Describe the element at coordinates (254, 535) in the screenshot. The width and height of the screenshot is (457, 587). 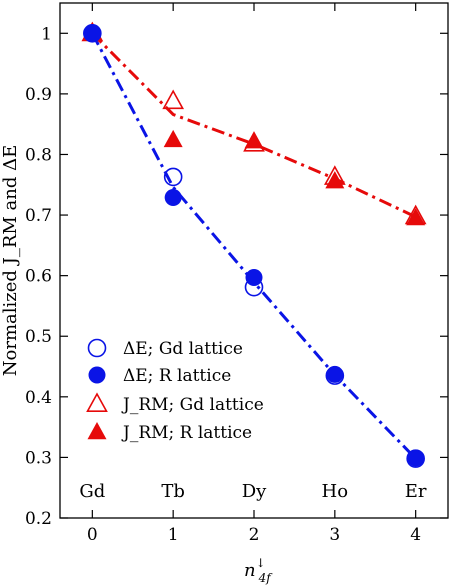
I see `x-tick-label: 2` at that location.